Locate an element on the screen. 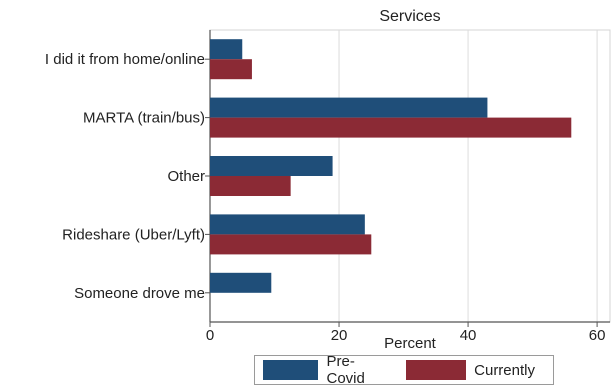  chart-title: Services is located at coordinates (409, 16).